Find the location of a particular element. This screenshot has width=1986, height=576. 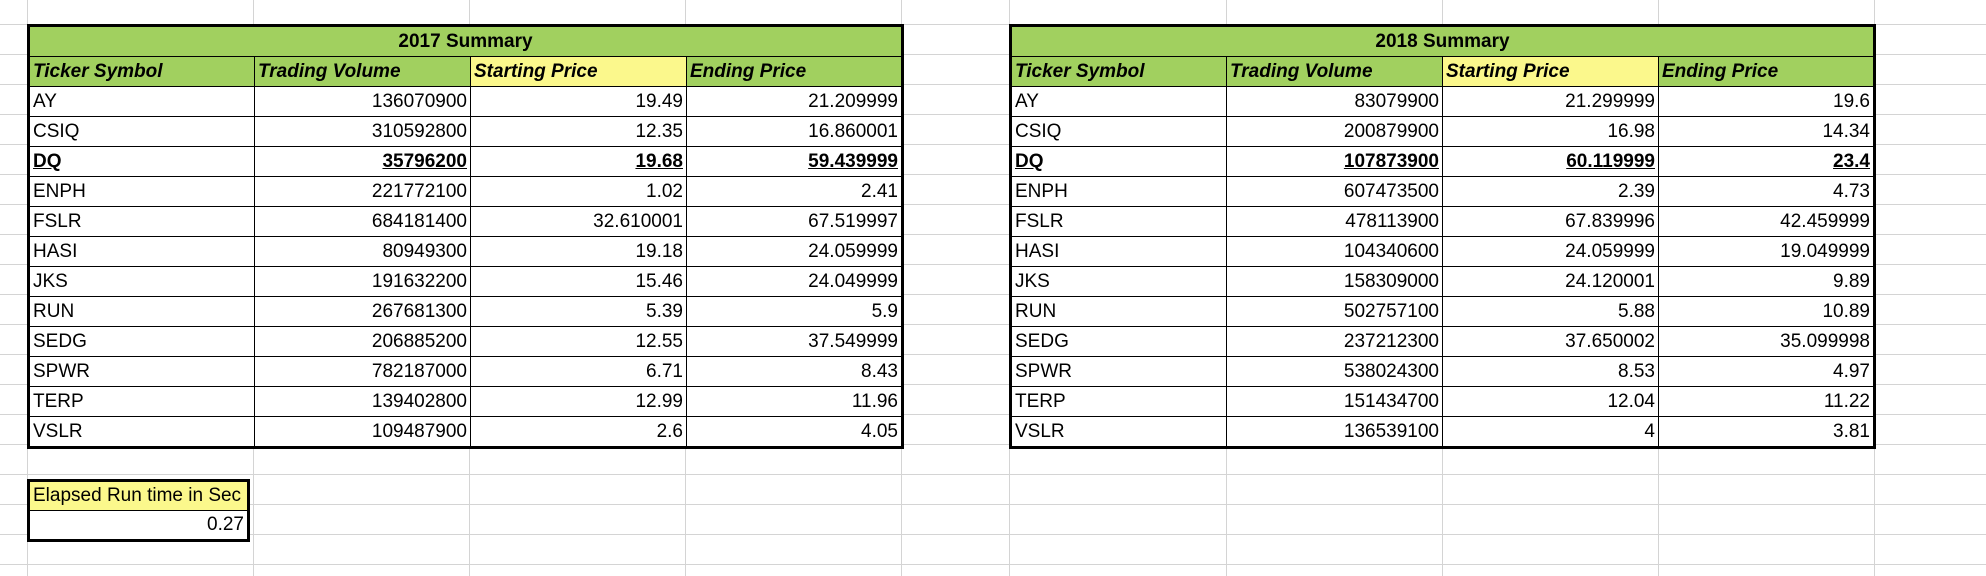

trading-volume-cell: 310592800 is located at coordinates (362, 131).